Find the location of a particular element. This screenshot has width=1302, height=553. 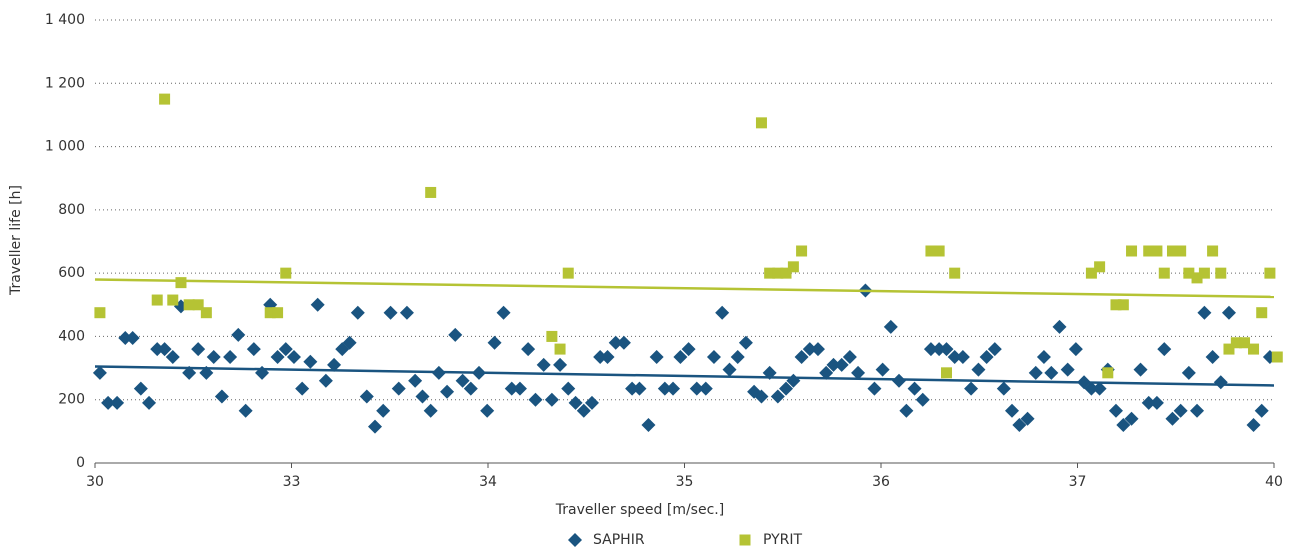

y-tick-label: 400 is located at coordinates (71, 336).